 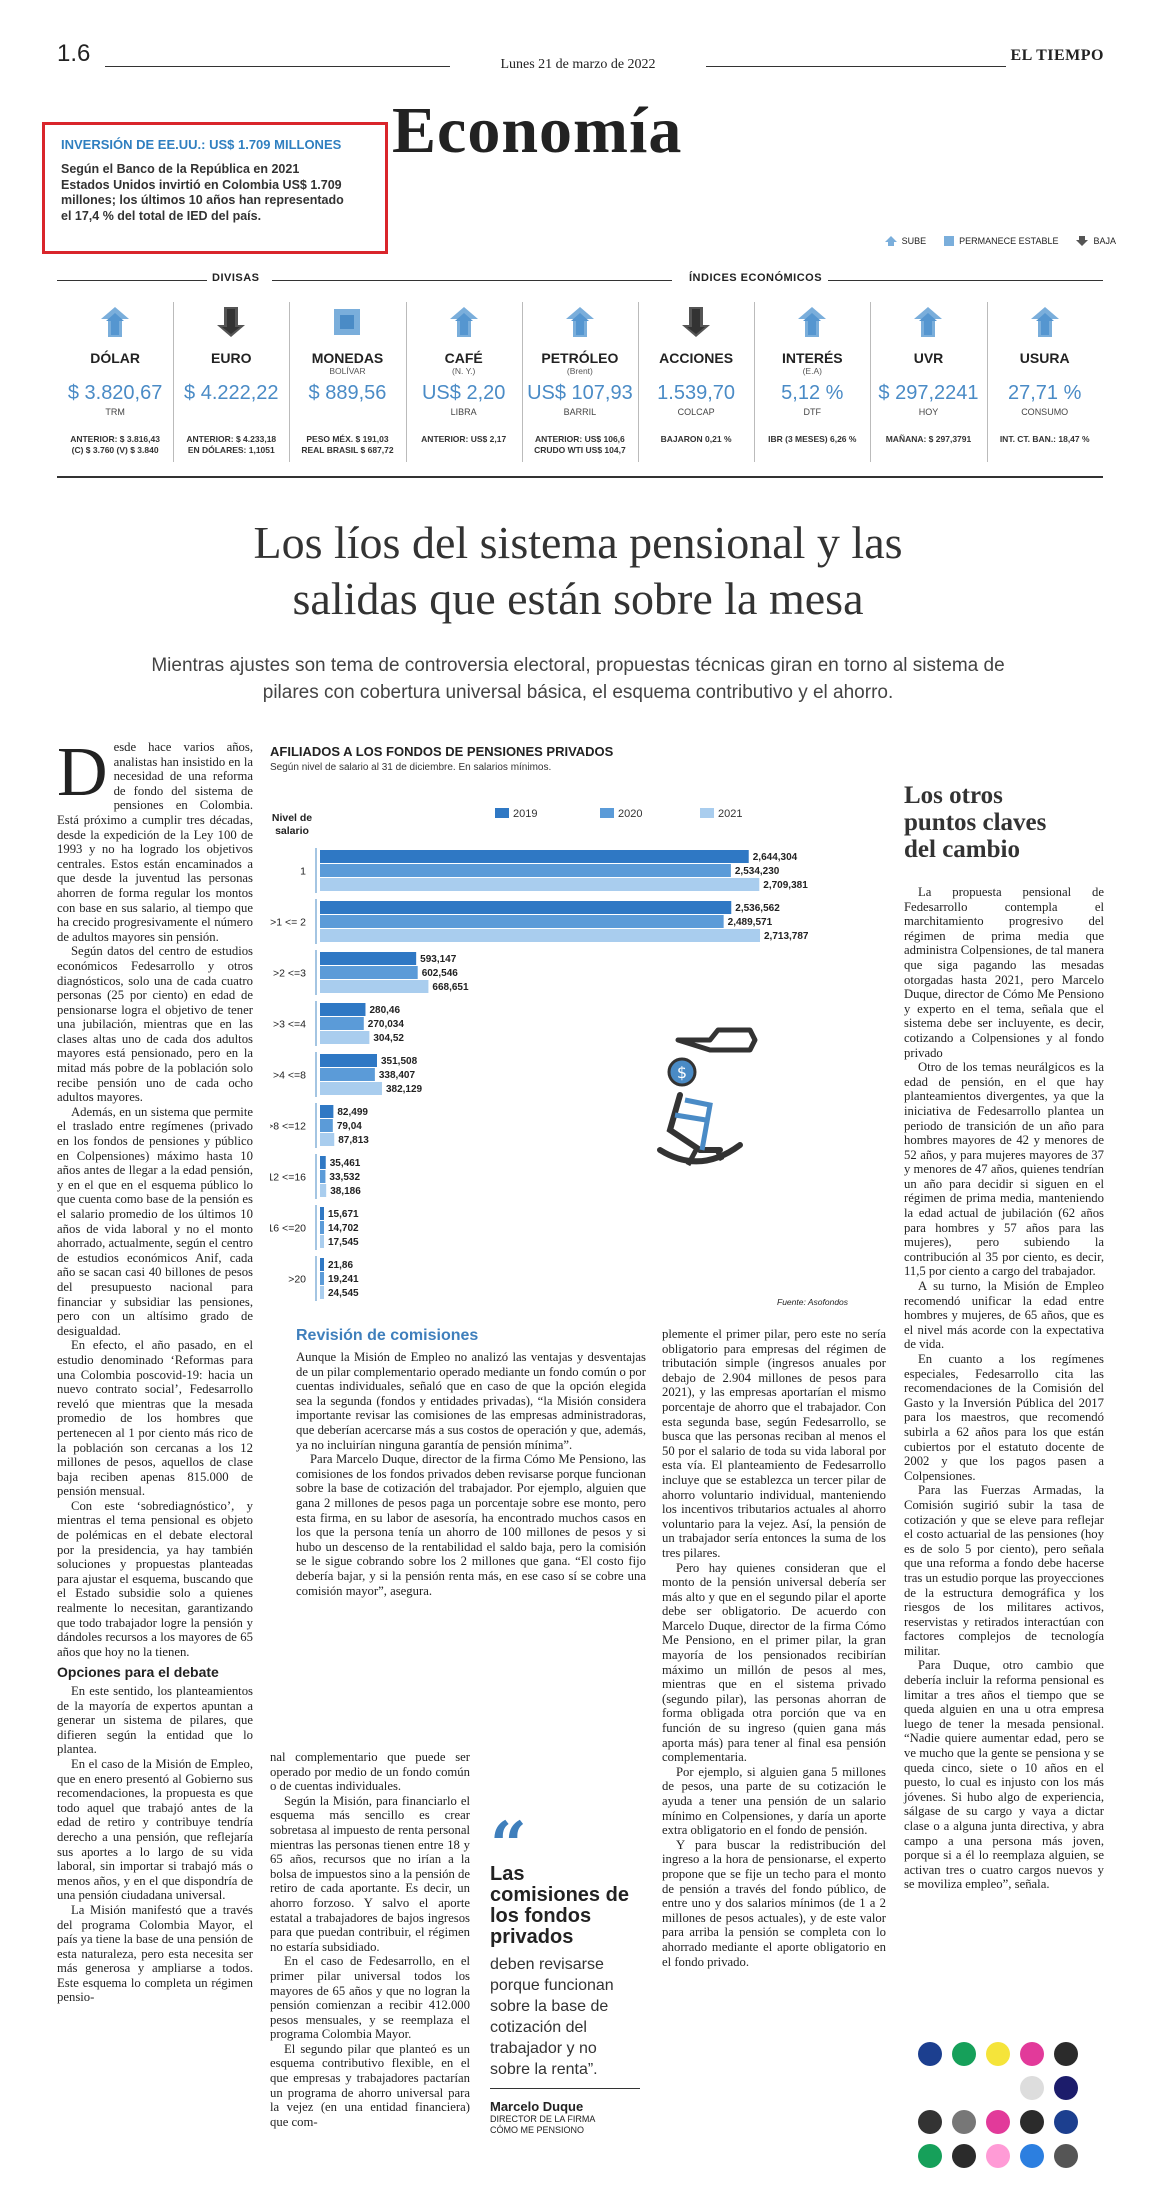 What do you see at coordinates (580, 358) in the screenshot?
I see `indicator-name: PETRÓLEO` at bounding box center [580, 358].